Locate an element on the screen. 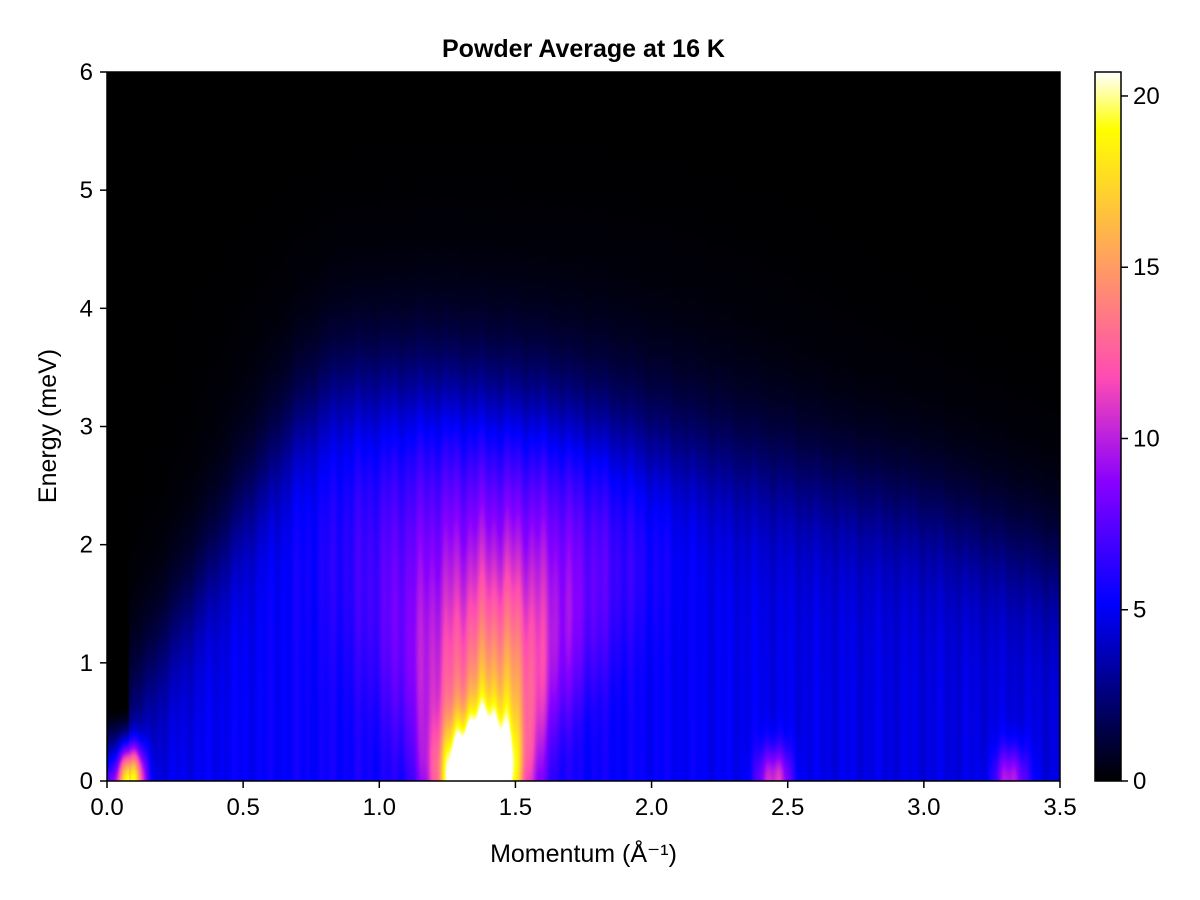 The width and height of the screenshot is (1200, 900). y-tick-label: 1 is located at coordinates (86, 663).